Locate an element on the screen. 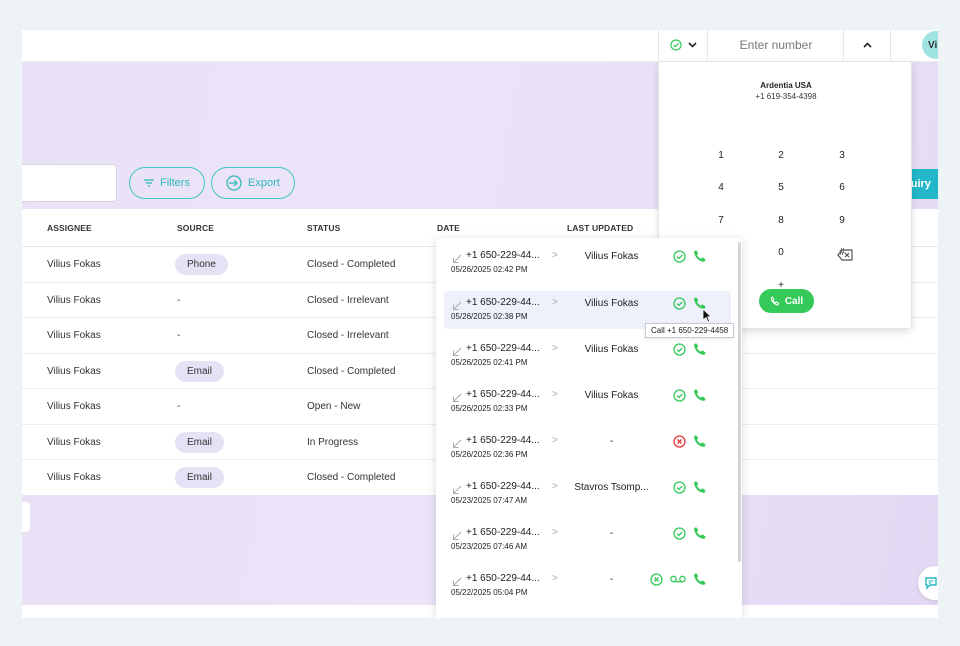 The height and width of the screenshot is (646, 960). dialpad-key: 3 is located at coordinates (842, 155).